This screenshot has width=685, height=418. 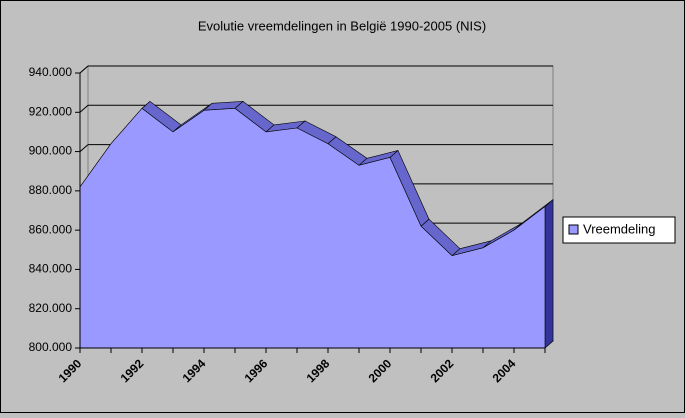 What do you see at coordinates (51, 269) in the screenshot?
I see `y-tick-label: 840.000` at bounding box center [51, 269].